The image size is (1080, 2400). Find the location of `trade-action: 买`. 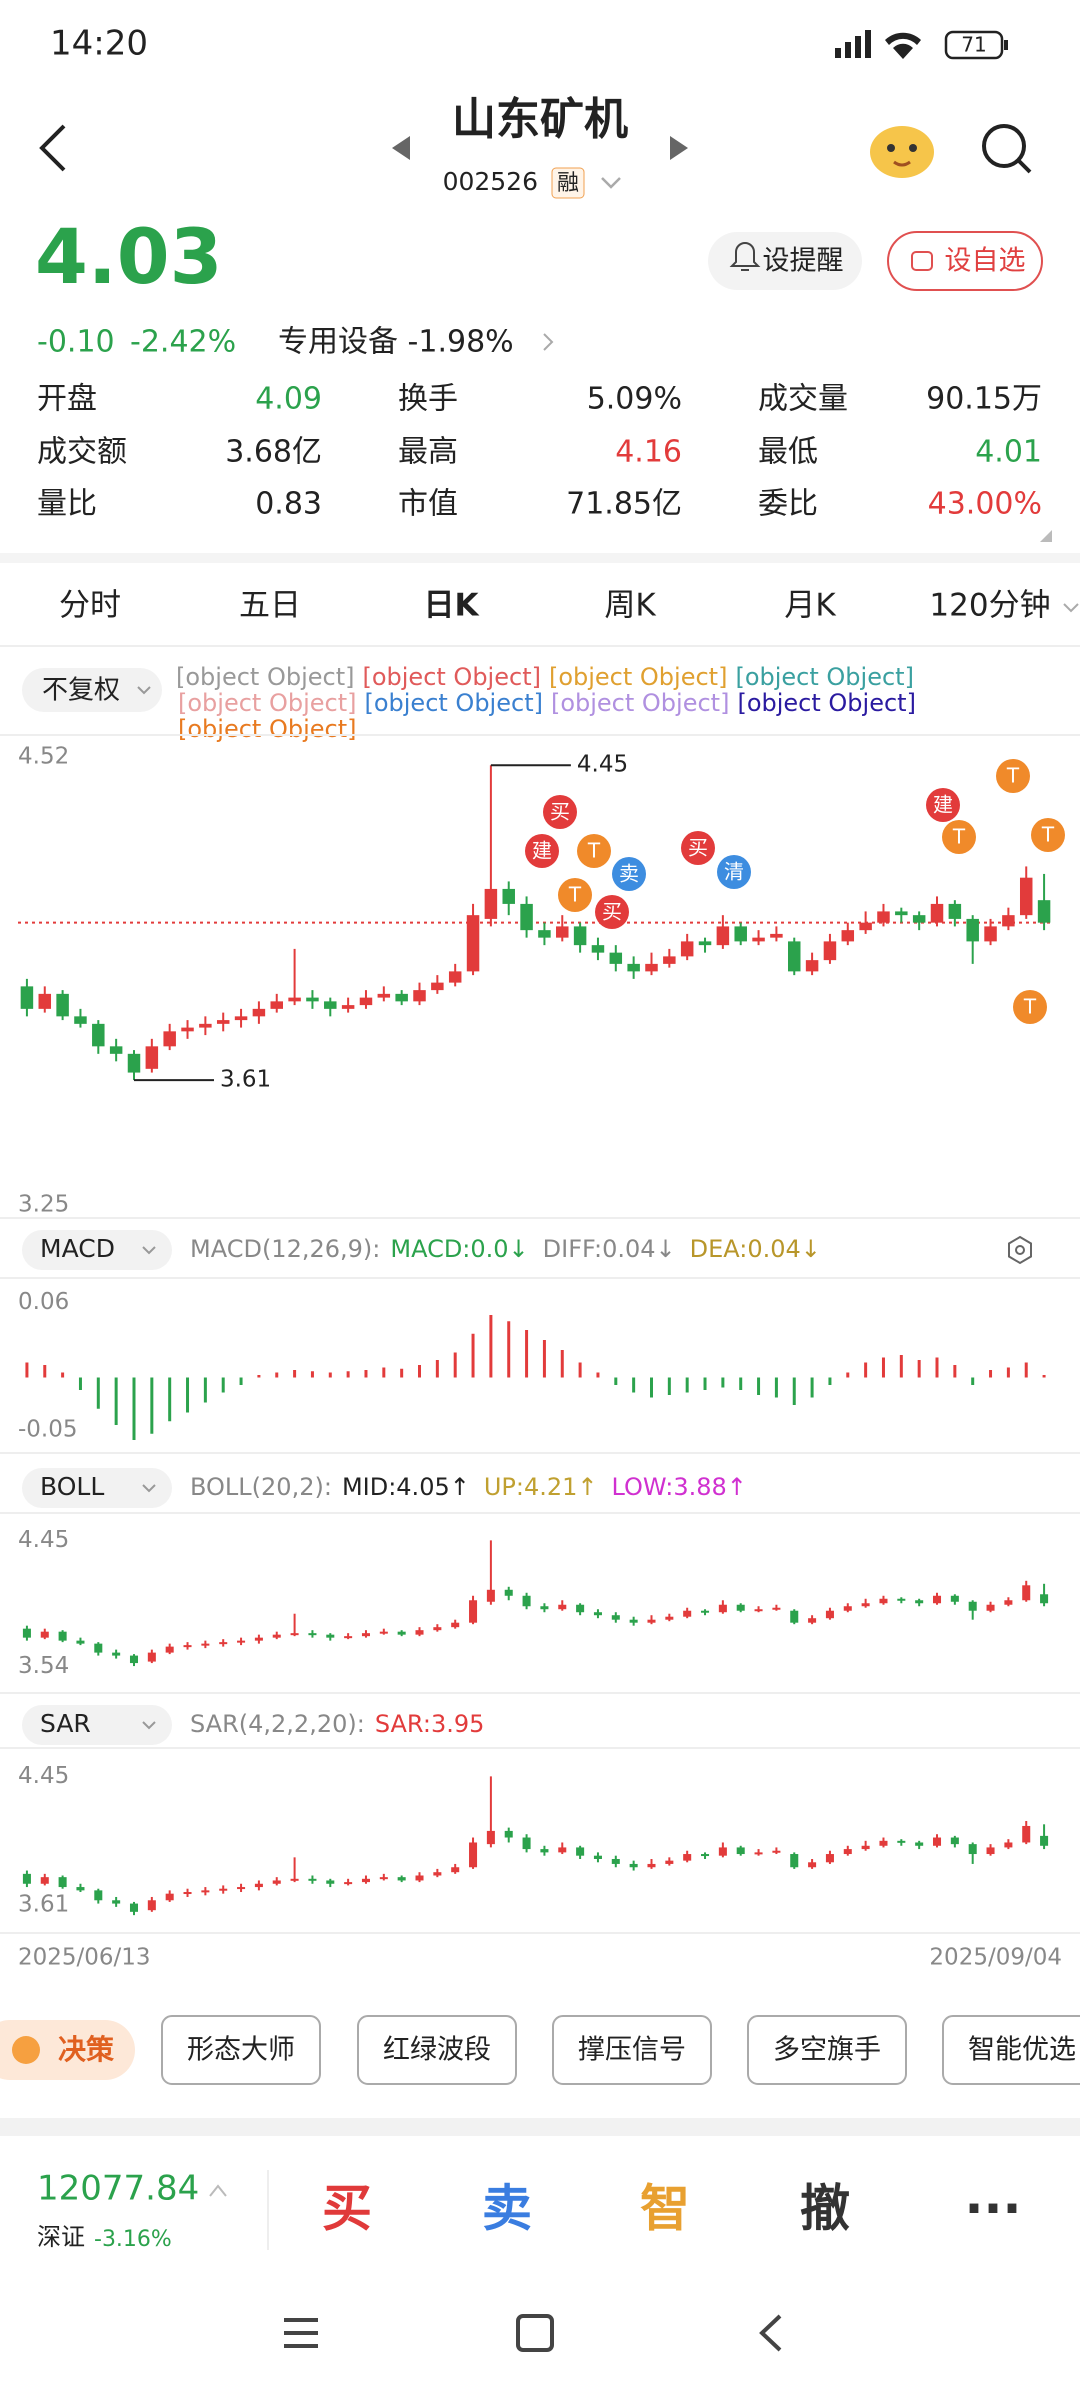

trade-action: 买 is located at coordinates (347, 2209).